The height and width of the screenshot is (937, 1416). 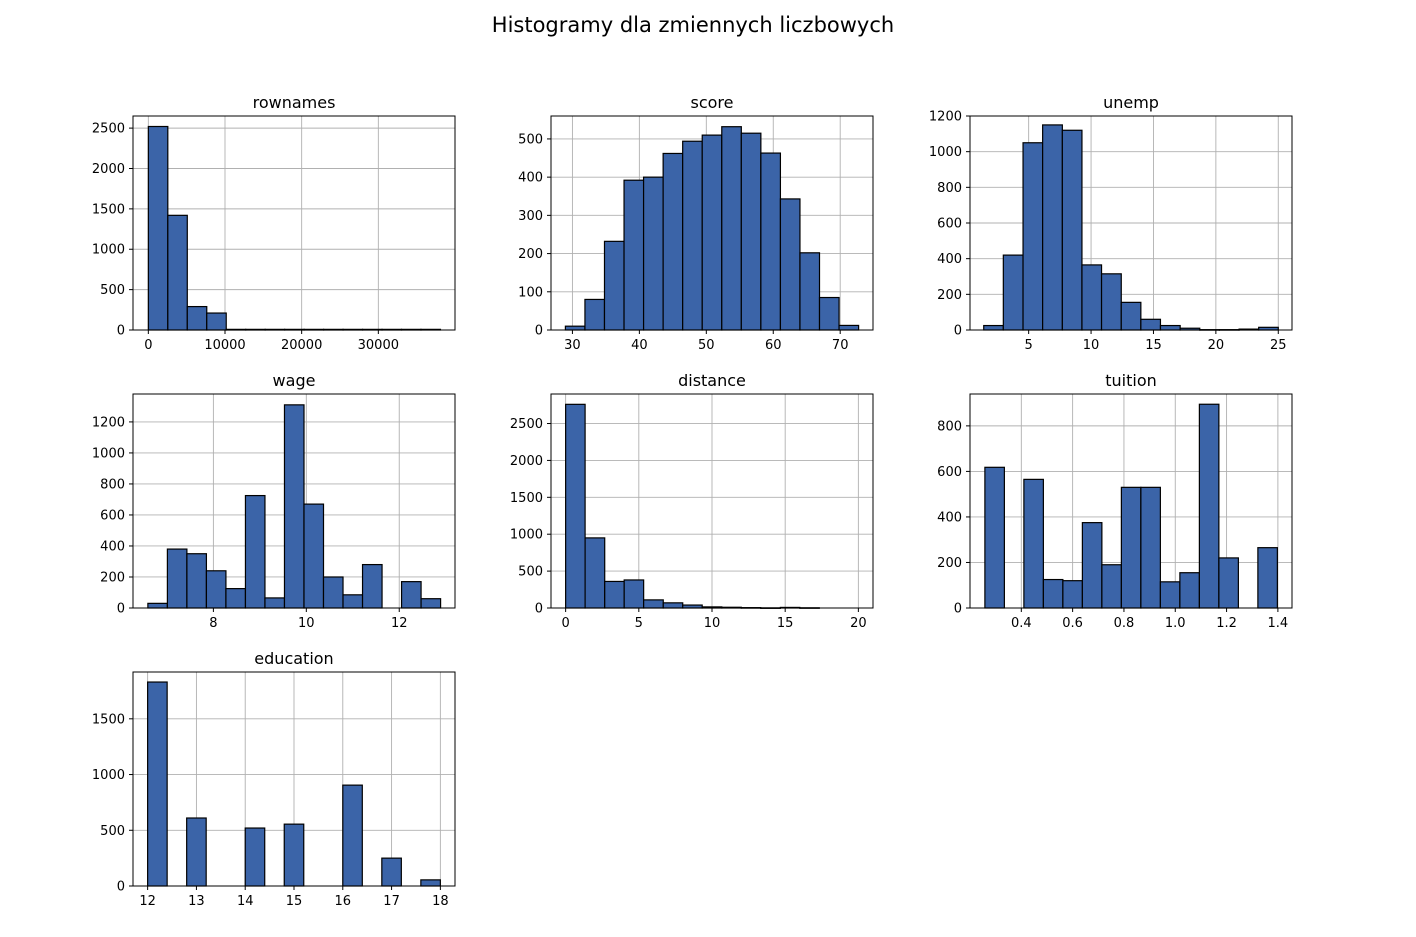 What do you see at coordinates (108, 719) in the screenshot?
I see `y-tick-label: 1500` at bounding box center [108, 719].